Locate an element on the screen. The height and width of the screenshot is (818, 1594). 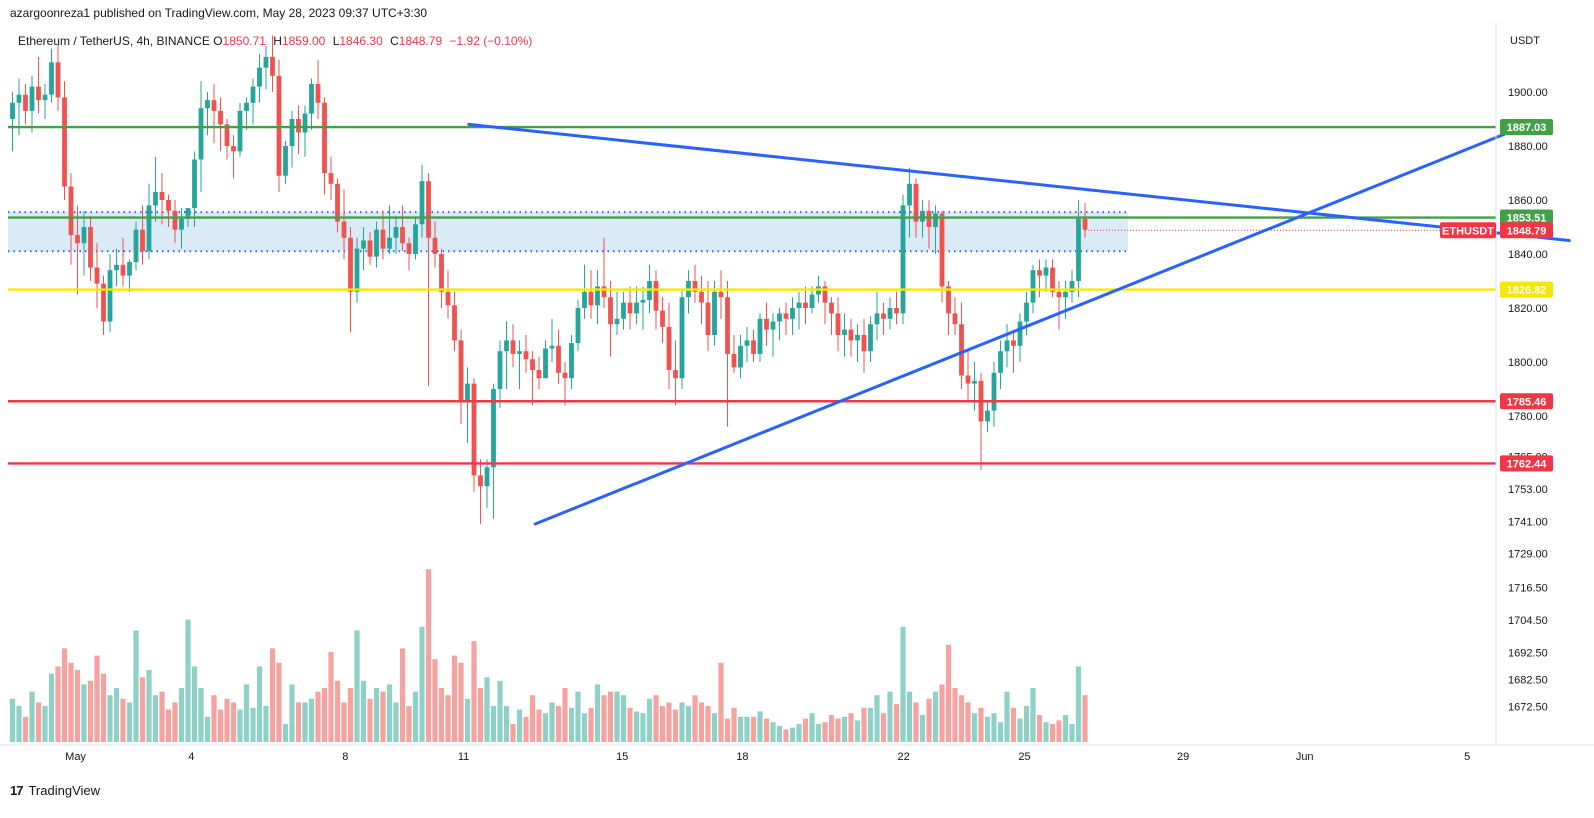
symbol-badge is located at coordinates (1468, 230).